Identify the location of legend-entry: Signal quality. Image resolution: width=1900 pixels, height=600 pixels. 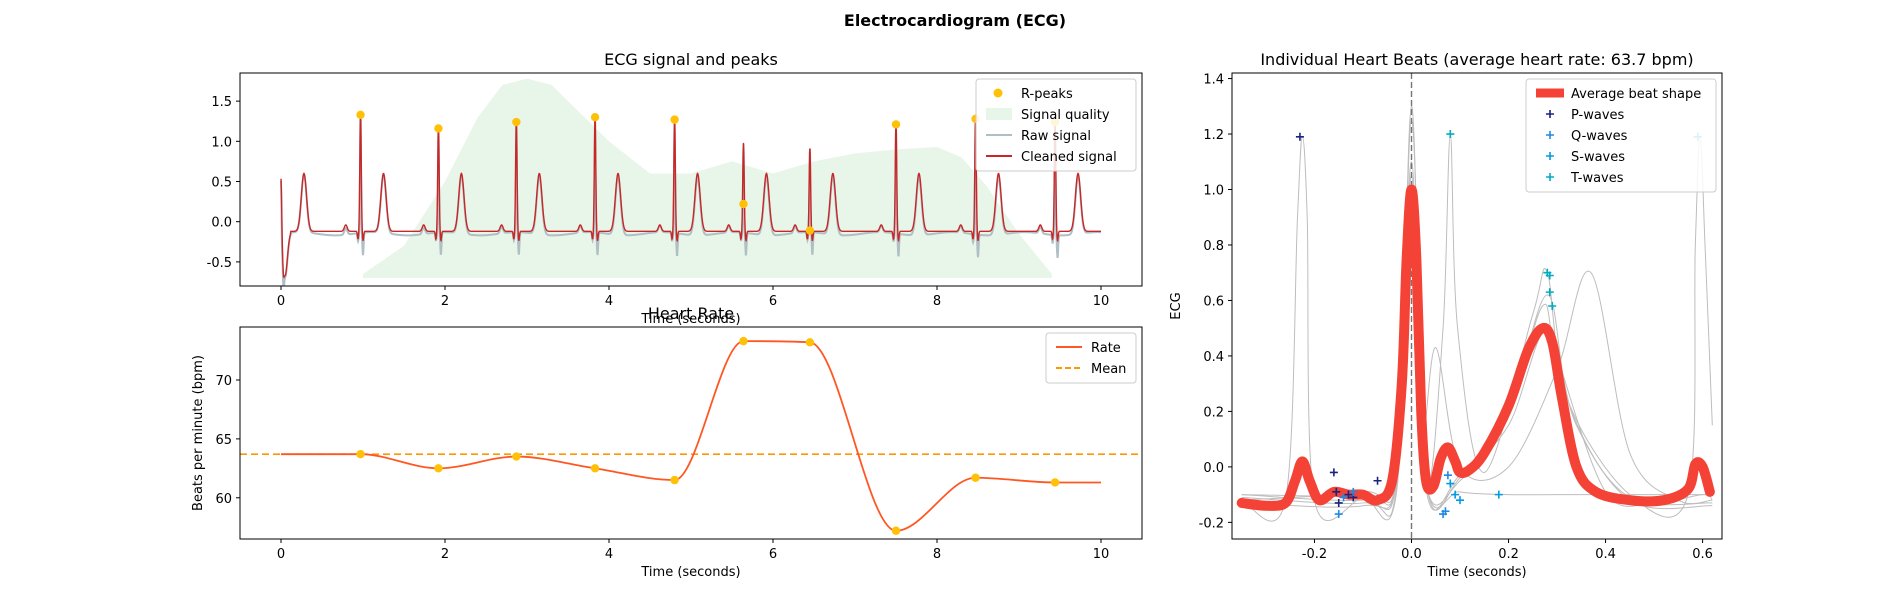
(1065, 115).